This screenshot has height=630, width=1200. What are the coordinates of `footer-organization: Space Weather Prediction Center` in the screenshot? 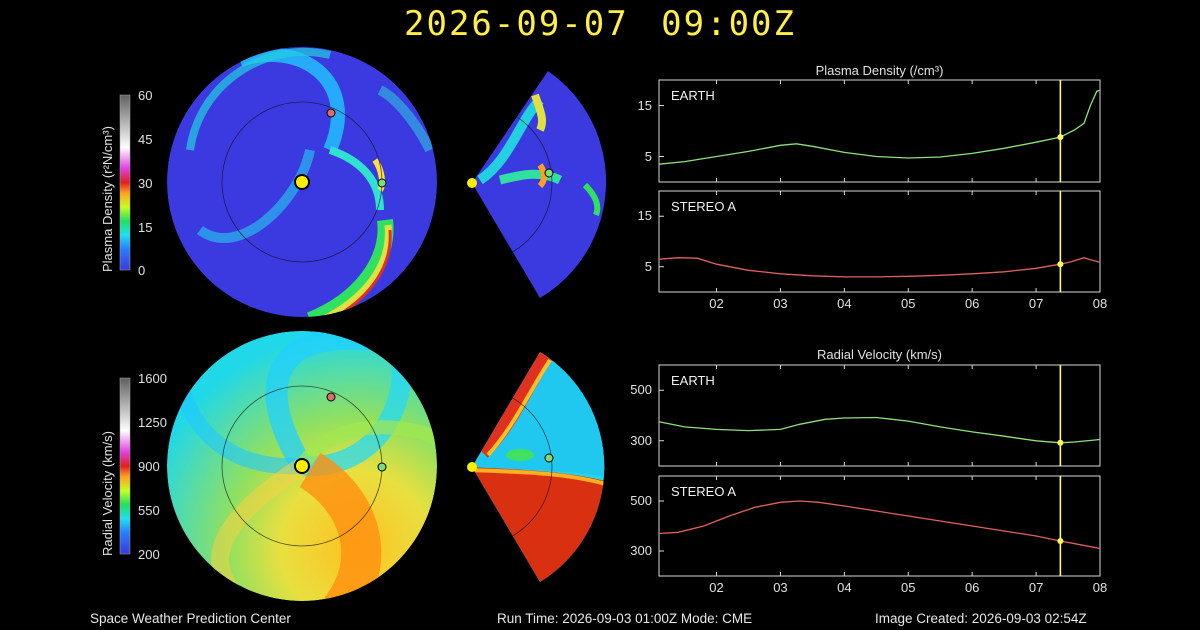 It's located at (190, 618).